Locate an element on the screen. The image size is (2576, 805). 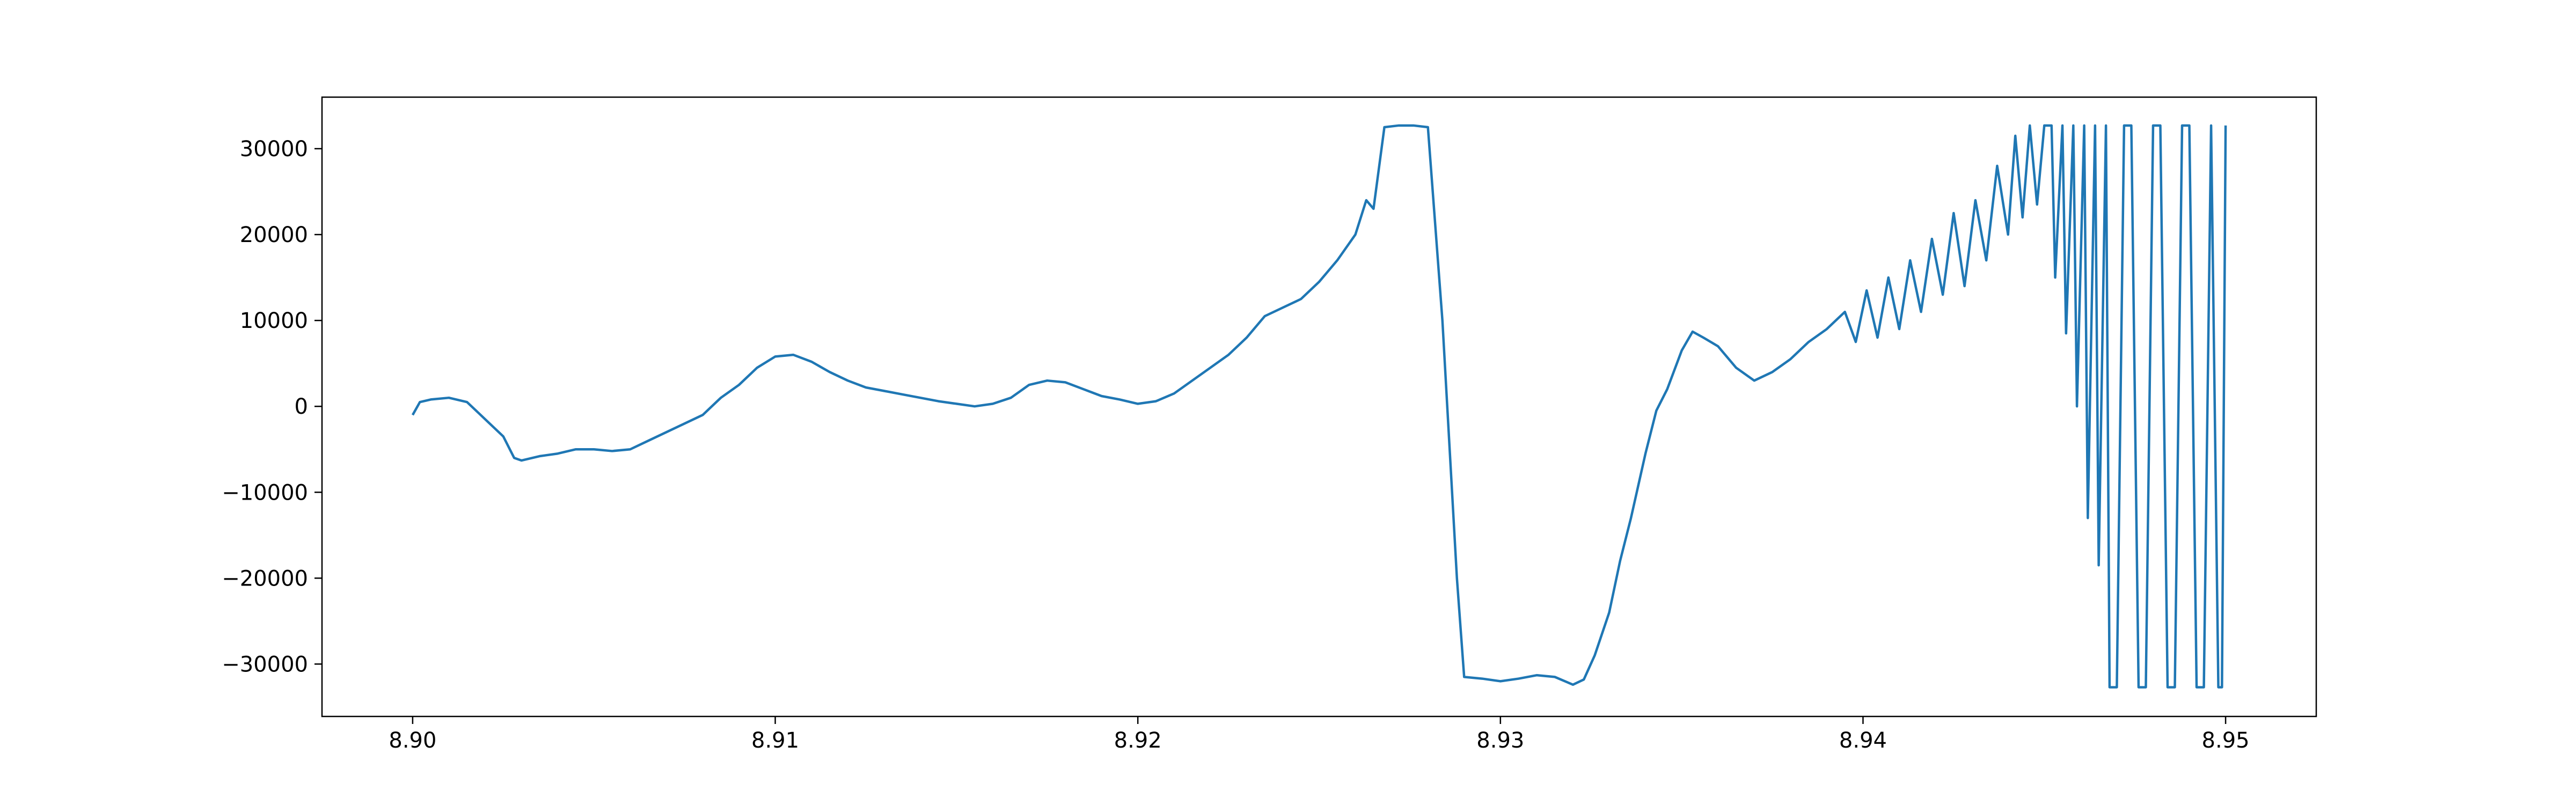
x-tick-label: 8.95 is located at coordinates (2226, 740).